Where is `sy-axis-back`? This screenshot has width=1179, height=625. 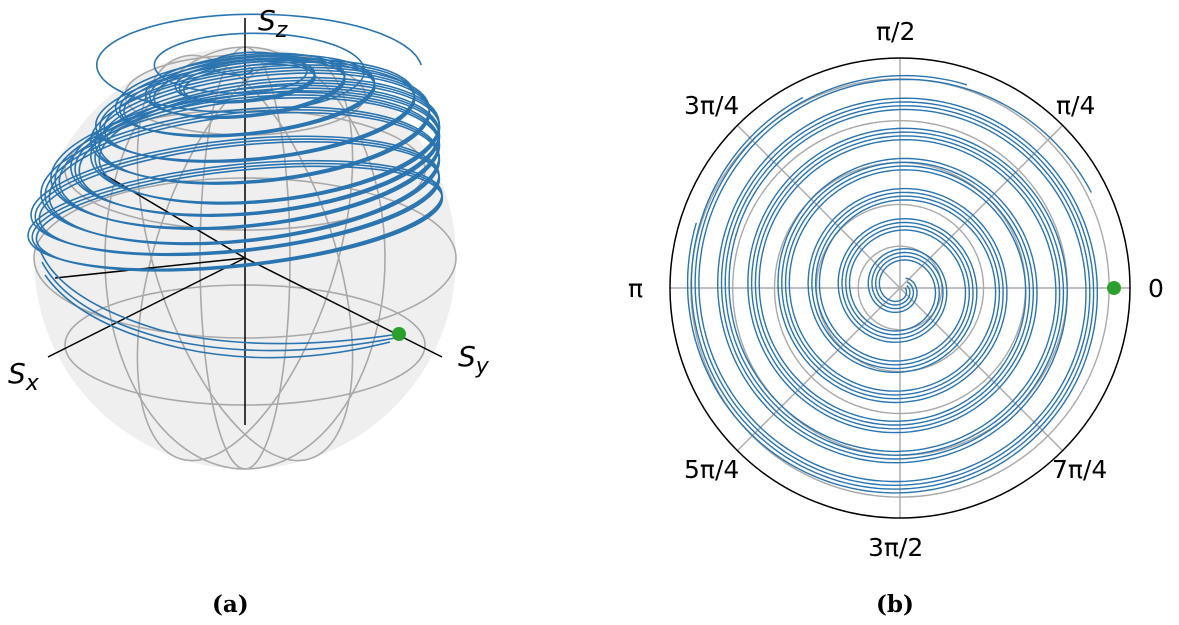 sy-axis-back is located at coordinates (150, 268).